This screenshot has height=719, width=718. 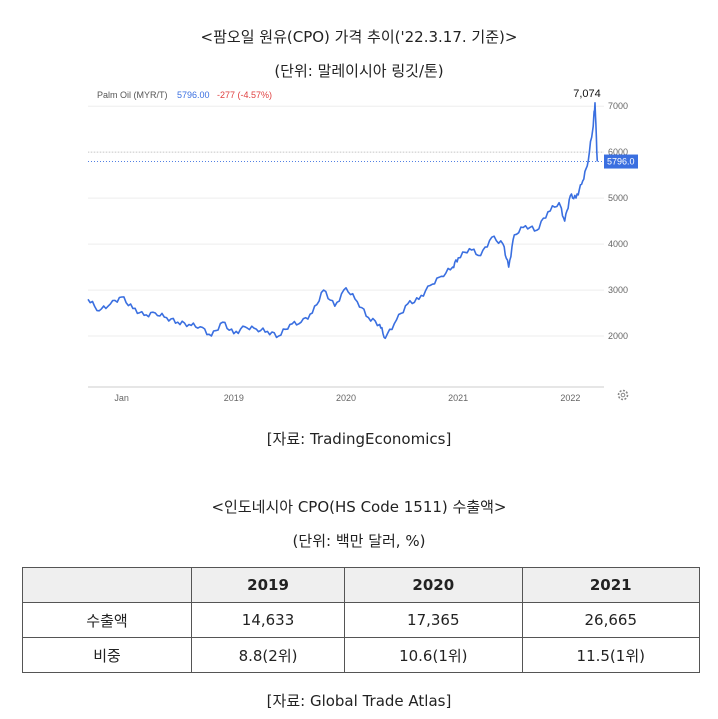 What do you see at coordinates (611, 655) in the screenshot?
I see `table-cell: 11.5(1위)` at bounding box center [611, 655].